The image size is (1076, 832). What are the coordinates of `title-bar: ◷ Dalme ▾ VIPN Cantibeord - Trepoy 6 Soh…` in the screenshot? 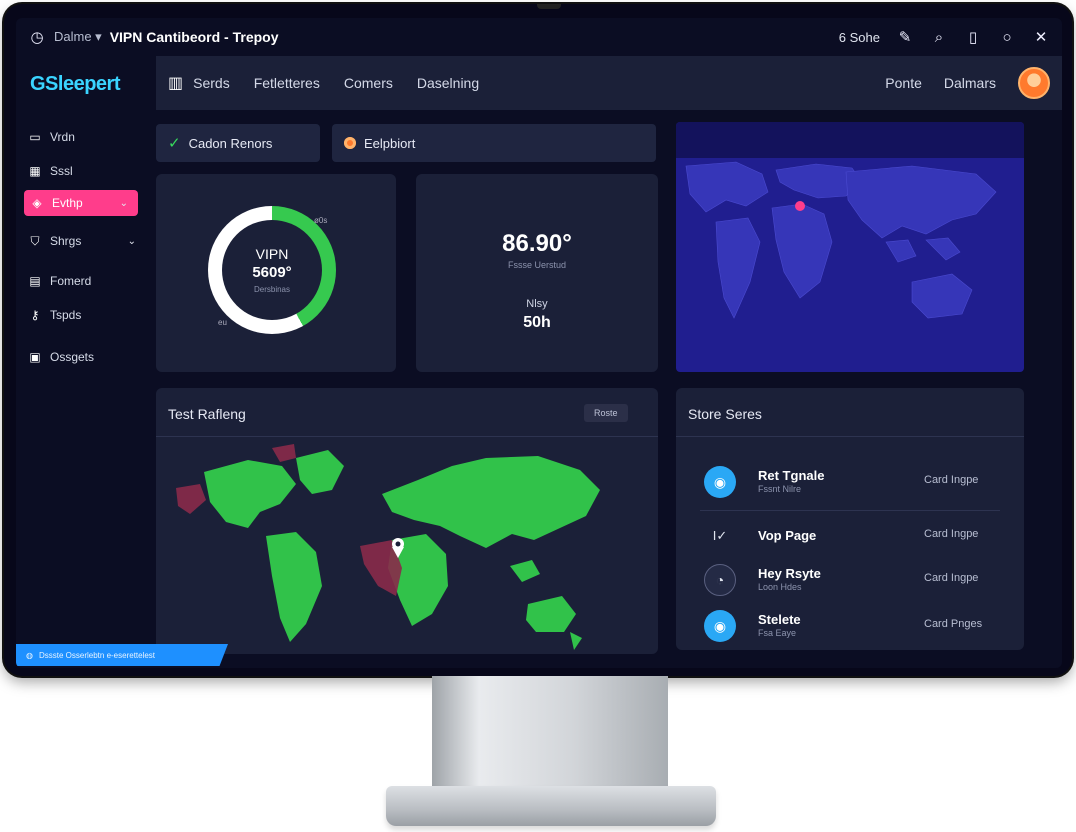 It's located at (539, 37).